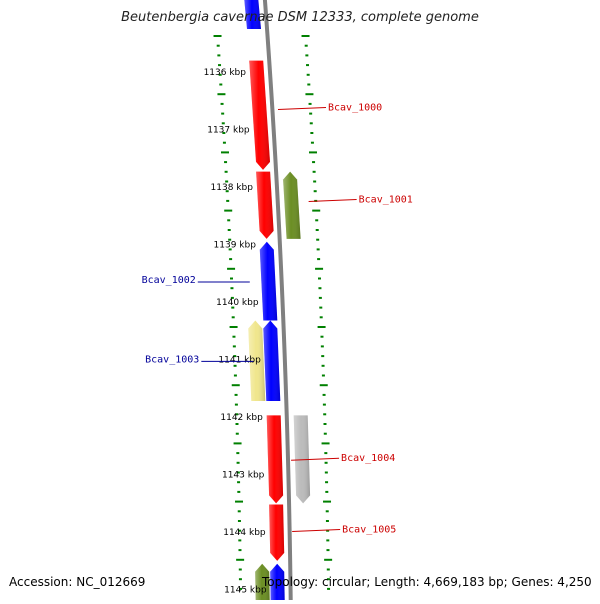 Image resolution: width=600 pixels, height=604 pixels. I want to click on backbone-line, so click(277, 302).